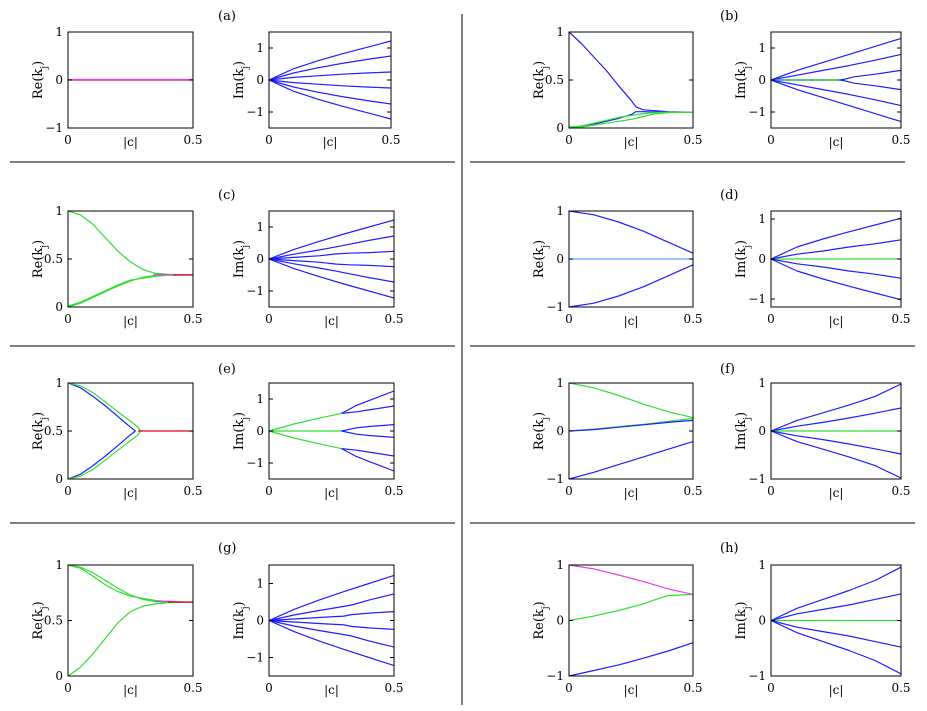 The width and height of the screenshot is (927, 711). What do you see at coordinates (631, 579) in the screenshot?
I see `series-line-magenta` at bounding box center [631, 579].